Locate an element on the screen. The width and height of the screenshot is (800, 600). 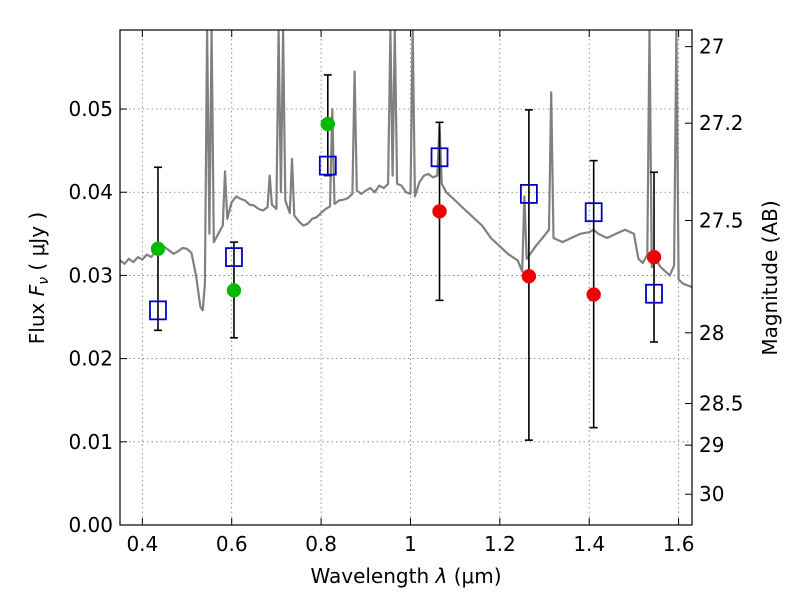
x-tick-label: 0.8 is located at coordinates (321, 544).